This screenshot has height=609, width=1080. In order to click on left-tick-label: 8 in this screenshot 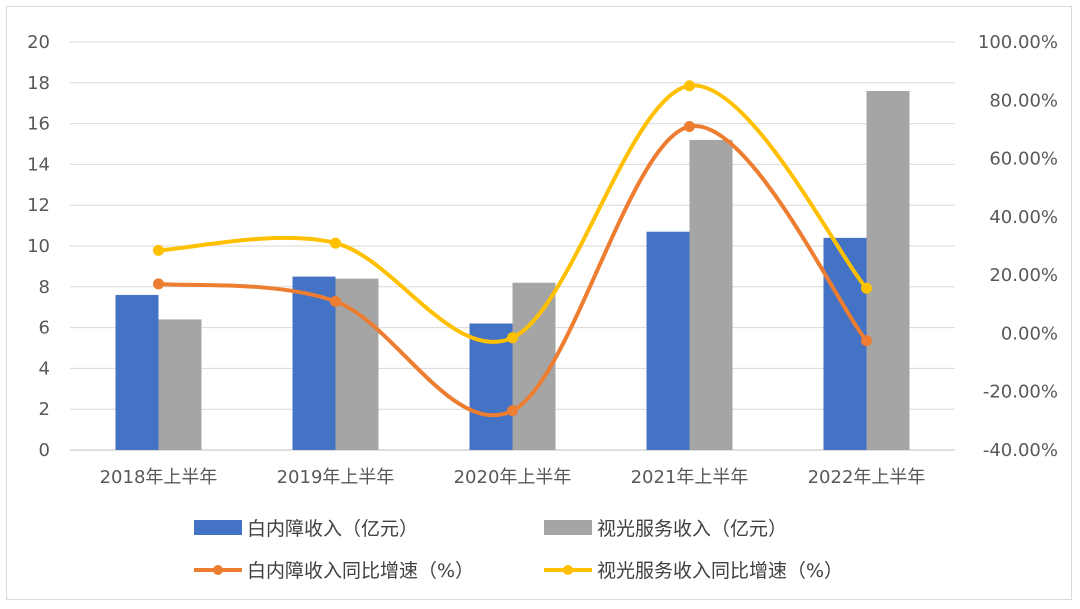, I will do `click(44, 287)`.